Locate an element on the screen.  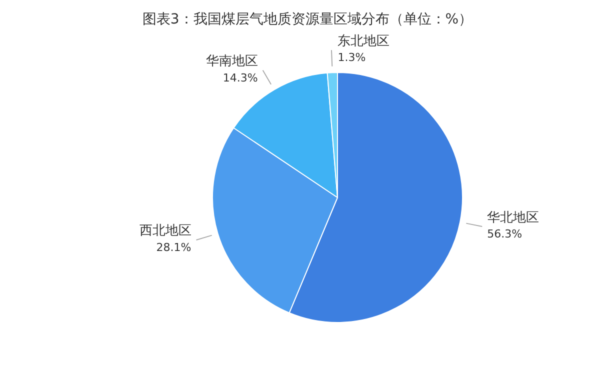
chart-title: 图表3：我国煤层气地质资源量区域分布（单位：%） is located at coordinates (307, 20).